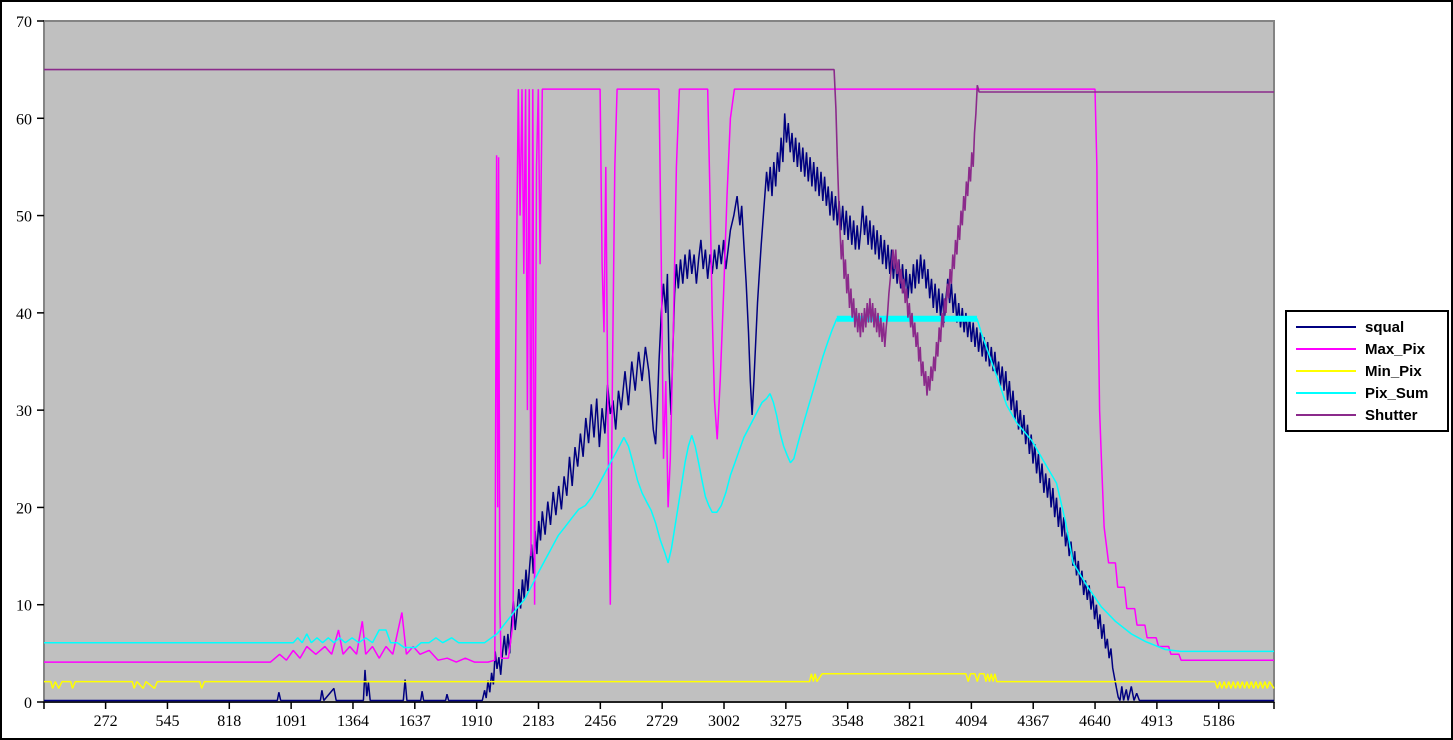 The height and width of the screenshot is (740, 1453). Describe the element at coordinates (167, 721) in the screenshot. I see `x-tick-label: 545` at that location.